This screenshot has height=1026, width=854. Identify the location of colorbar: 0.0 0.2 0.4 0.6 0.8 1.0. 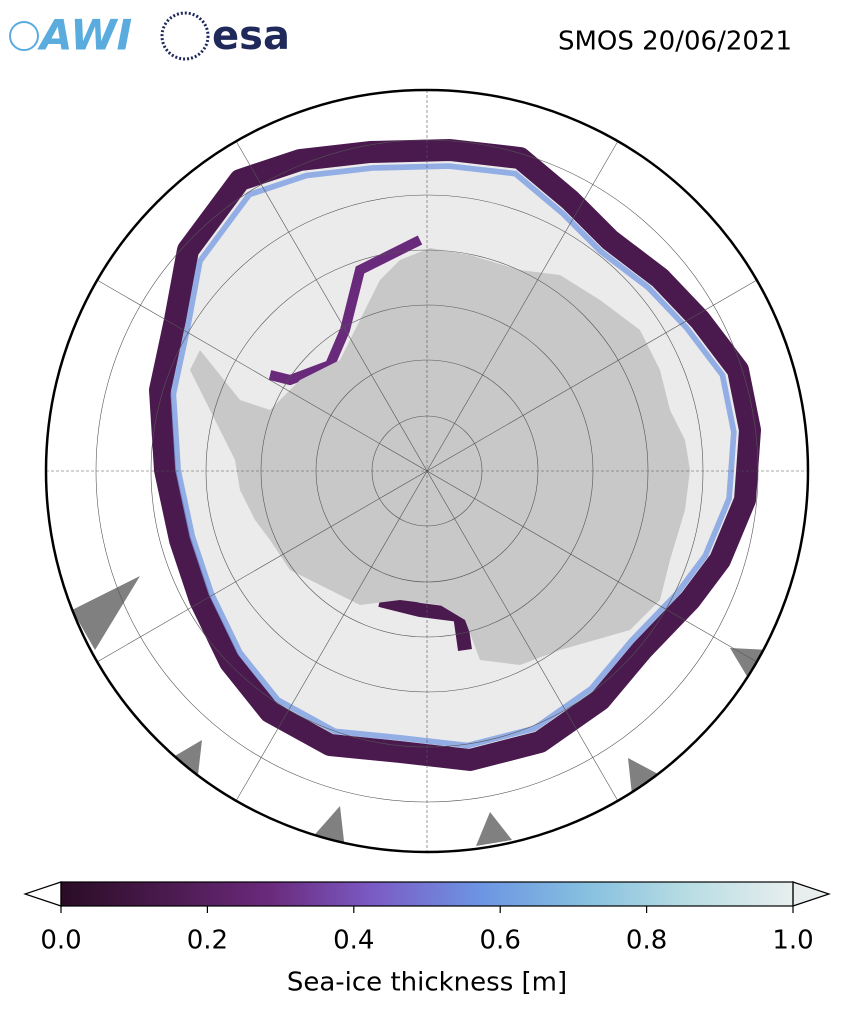
(427, 918).